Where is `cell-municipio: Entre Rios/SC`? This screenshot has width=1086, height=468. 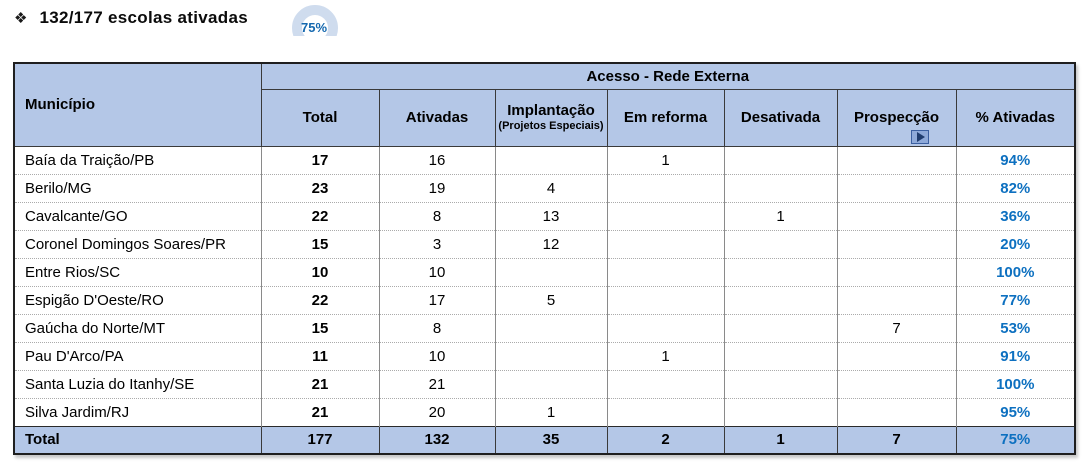
cell-municipio: Entre Rios/SC is located at coordinates (137, 272).